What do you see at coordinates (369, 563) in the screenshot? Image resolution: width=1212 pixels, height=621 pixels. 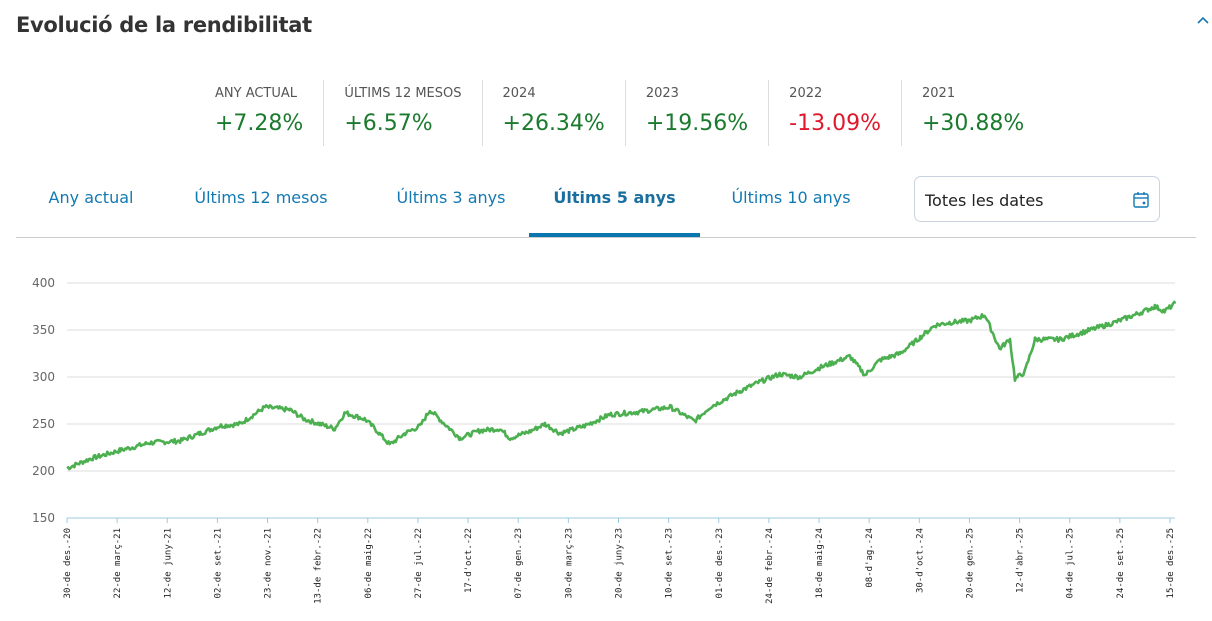 I see `x-tick-label: 06-de maig-22` at bounding box center [369, 563].